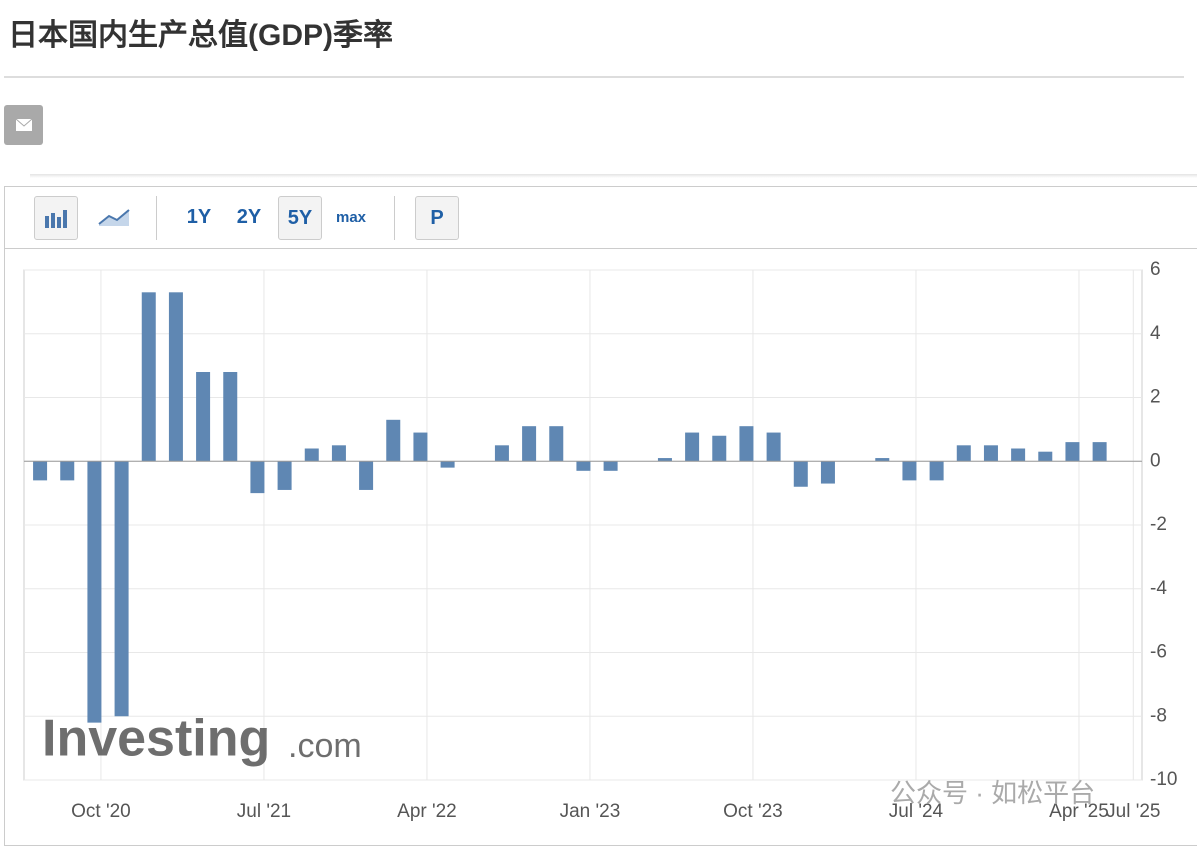  What do you see at coordinates (300, 218) in the screenshot?
I see `range-button: 5Y` at bounding box center [300, 218].